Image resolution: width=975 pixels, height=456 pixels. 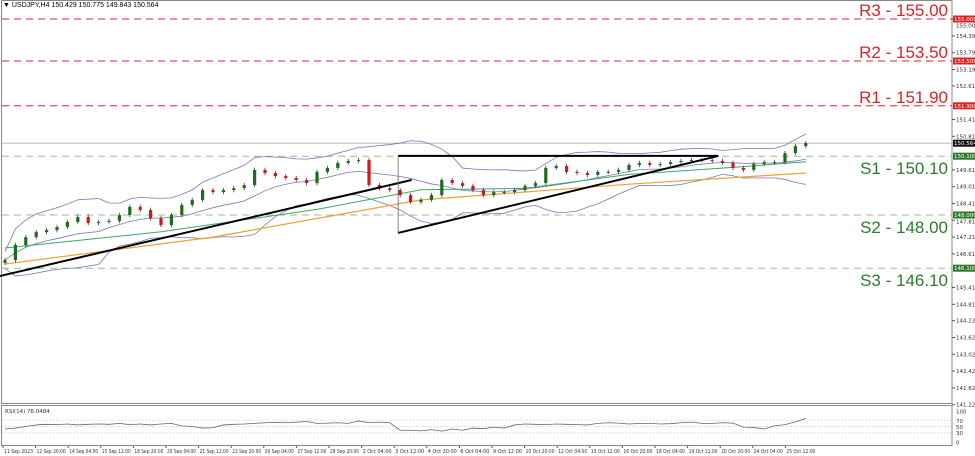 I want to click on x-tick-label: 12 Sep 20:00, so click(x=51, y=452).